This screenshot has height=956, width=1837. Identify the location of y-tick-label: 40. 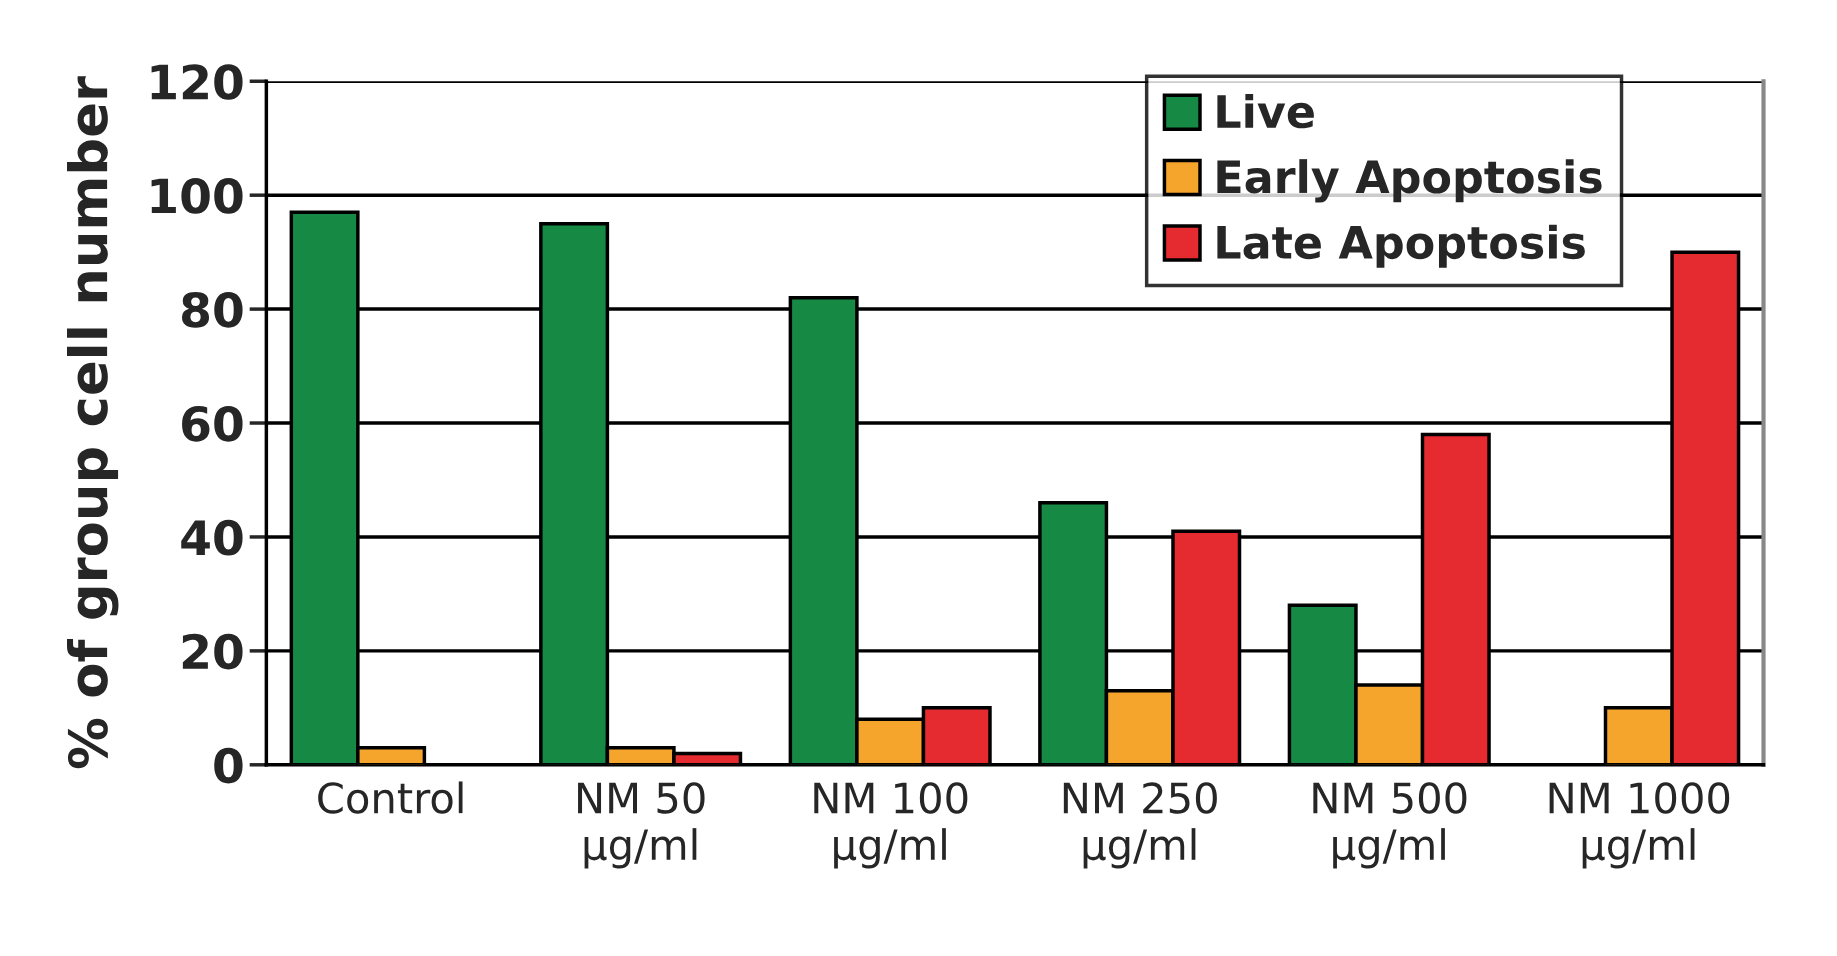
(212, 537).